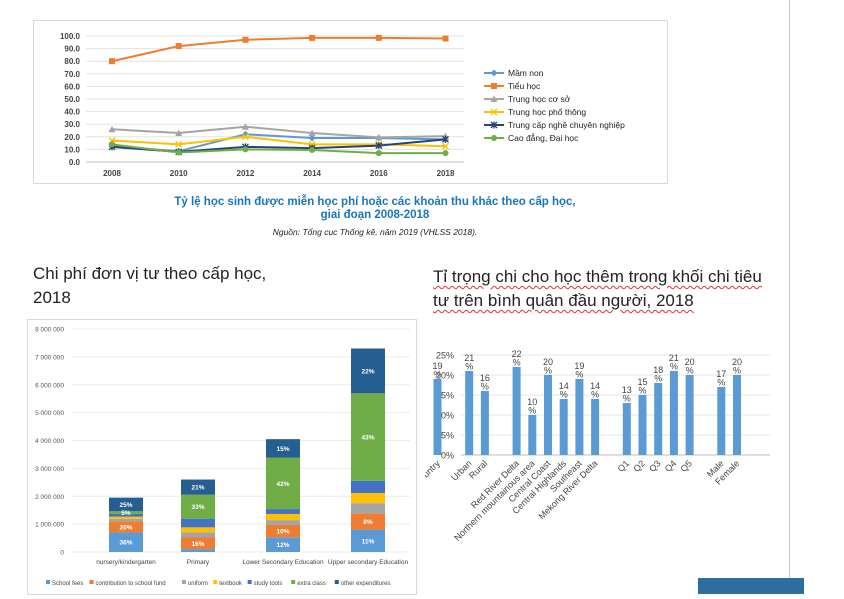 Image resolution: width=844 pixels, height=599 pixels. What do you see at coordinates (624, 466) in the screenshot?
I see `x-tick-label: Q1` at bounding box center [624, 466].